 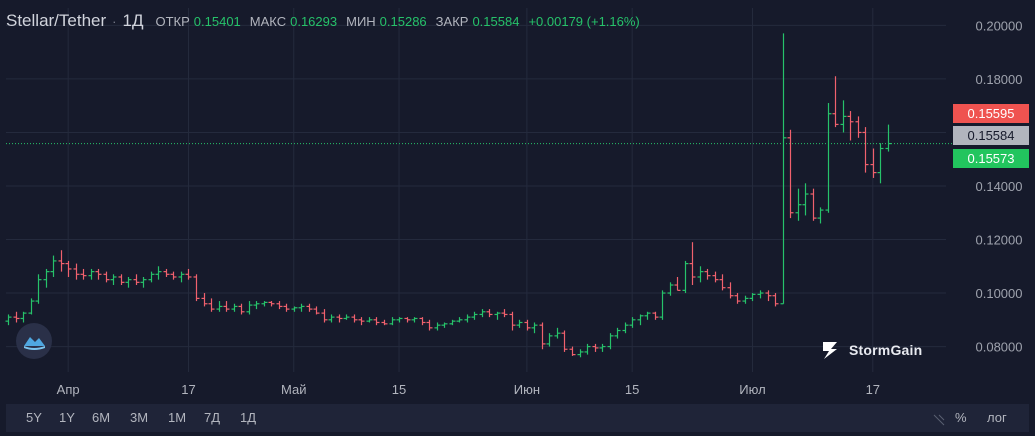 I want to click on last-tag-bg, so click(x=991, y=135).